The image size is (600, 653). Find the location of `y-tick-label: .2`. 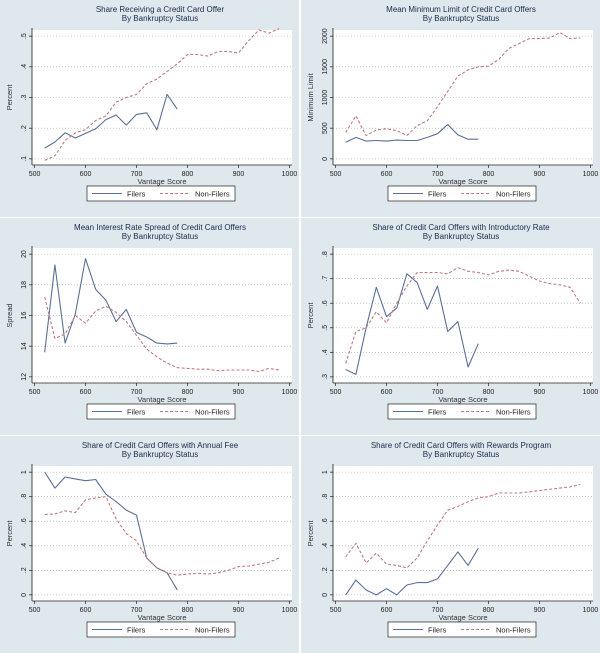

y-tick-label: .2 is located at coordinates (24, 128).